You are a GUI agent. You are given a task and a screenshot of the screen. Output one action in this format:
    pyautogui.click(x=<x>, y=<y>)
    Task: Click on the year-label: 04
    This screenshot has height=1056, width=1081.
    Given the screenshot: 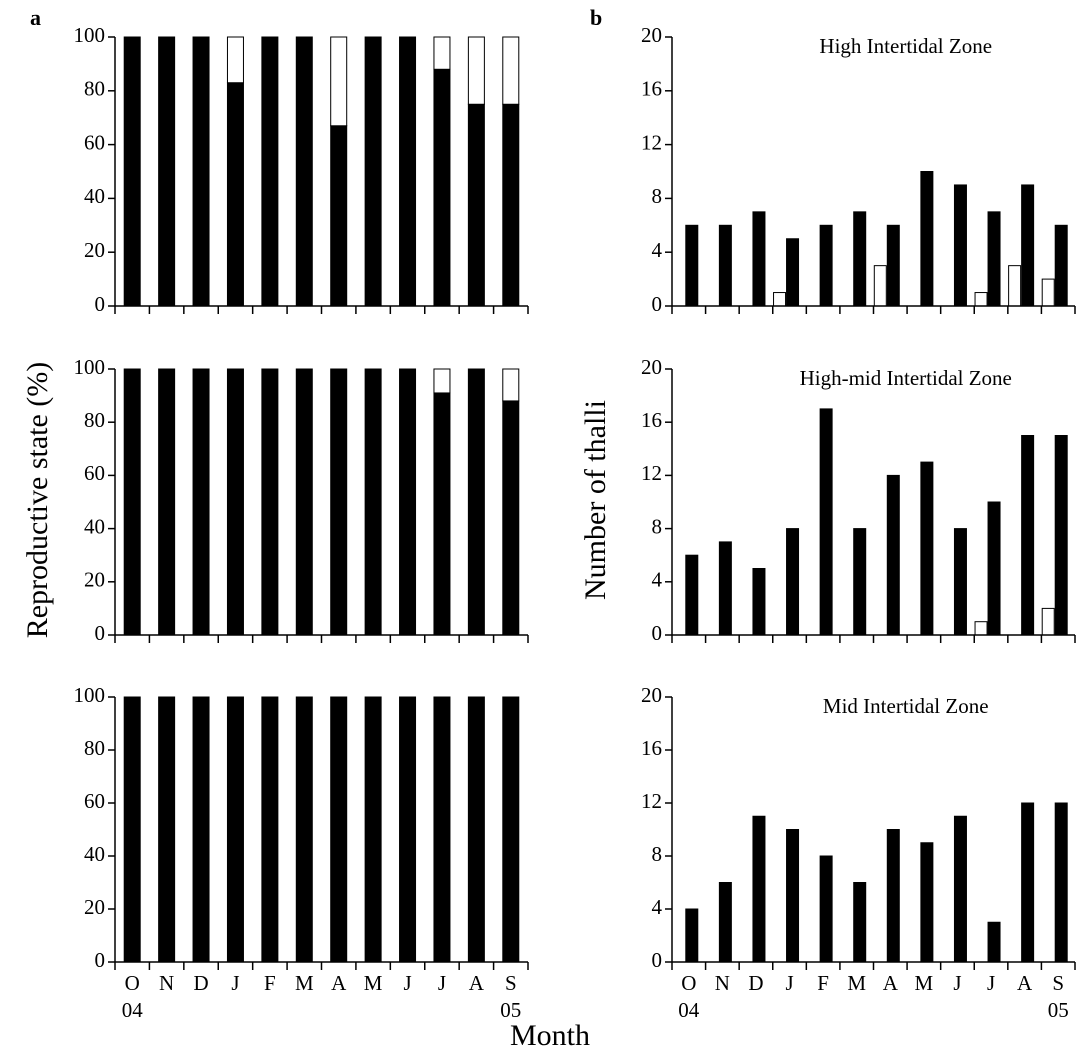 What is the action you would take?
    pyautogui.click(x=689, y=1010)
    